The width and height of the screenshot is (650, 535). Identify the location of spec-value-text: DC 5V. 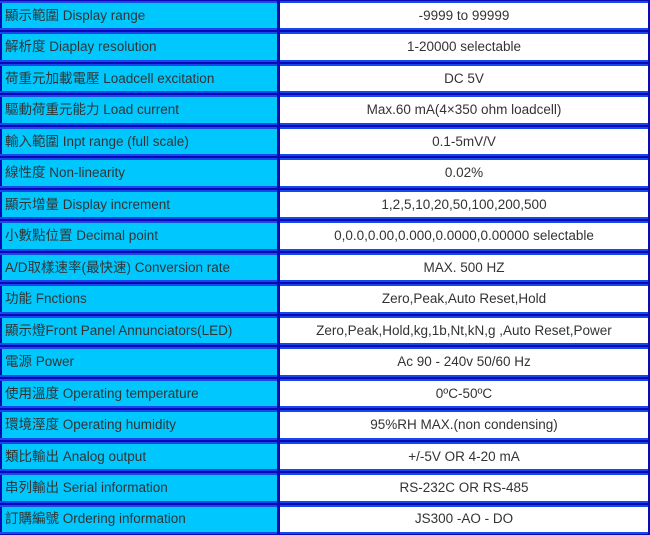
(464, 78).